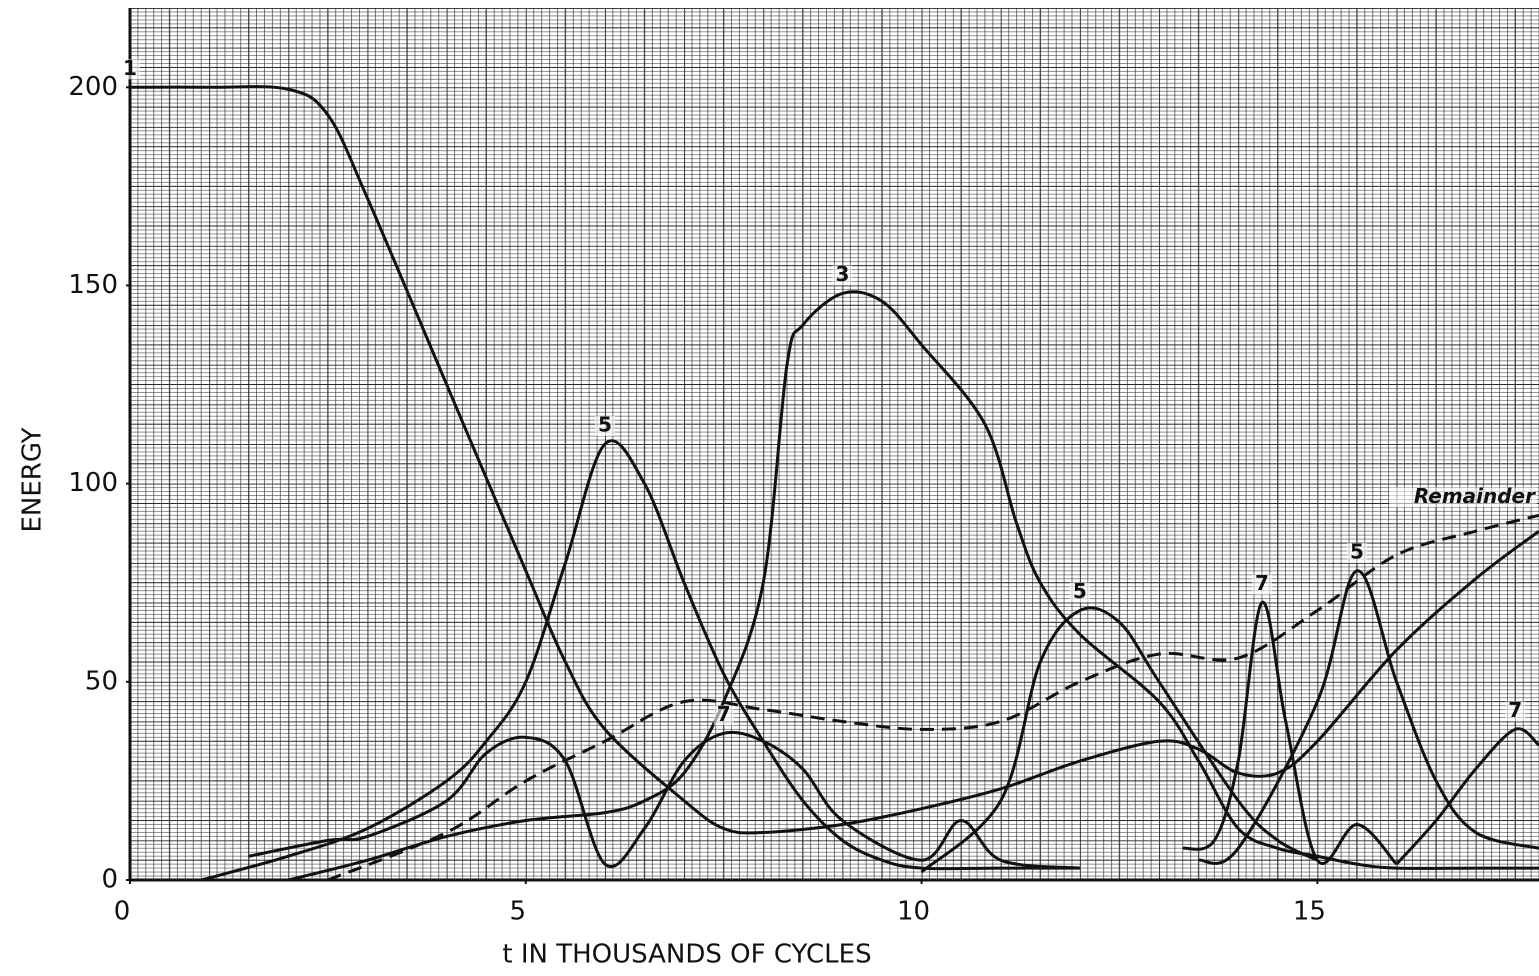  What do you see at coordinates (33, 479) in the screenshot?
I see `y-axis-label: ENERGY` at bounding box center [33, 479].